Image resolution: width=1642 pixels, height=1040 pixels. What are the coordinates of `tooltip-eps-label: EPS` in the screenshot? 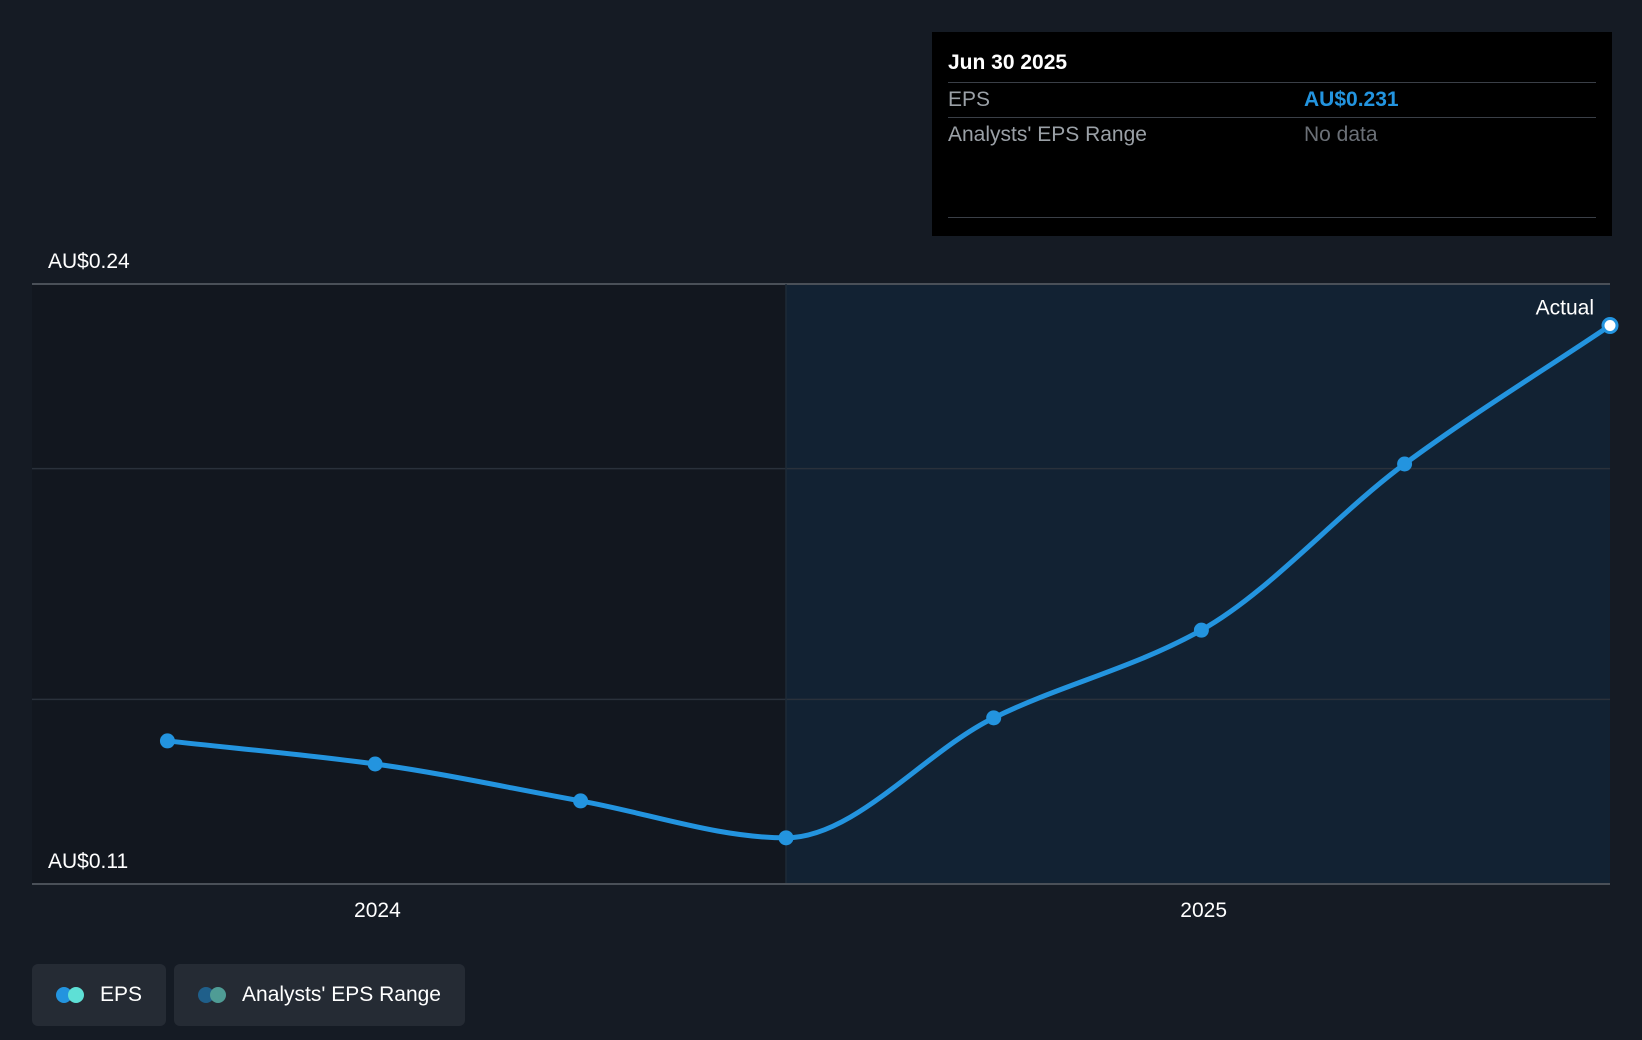 It's located at (969, 99).